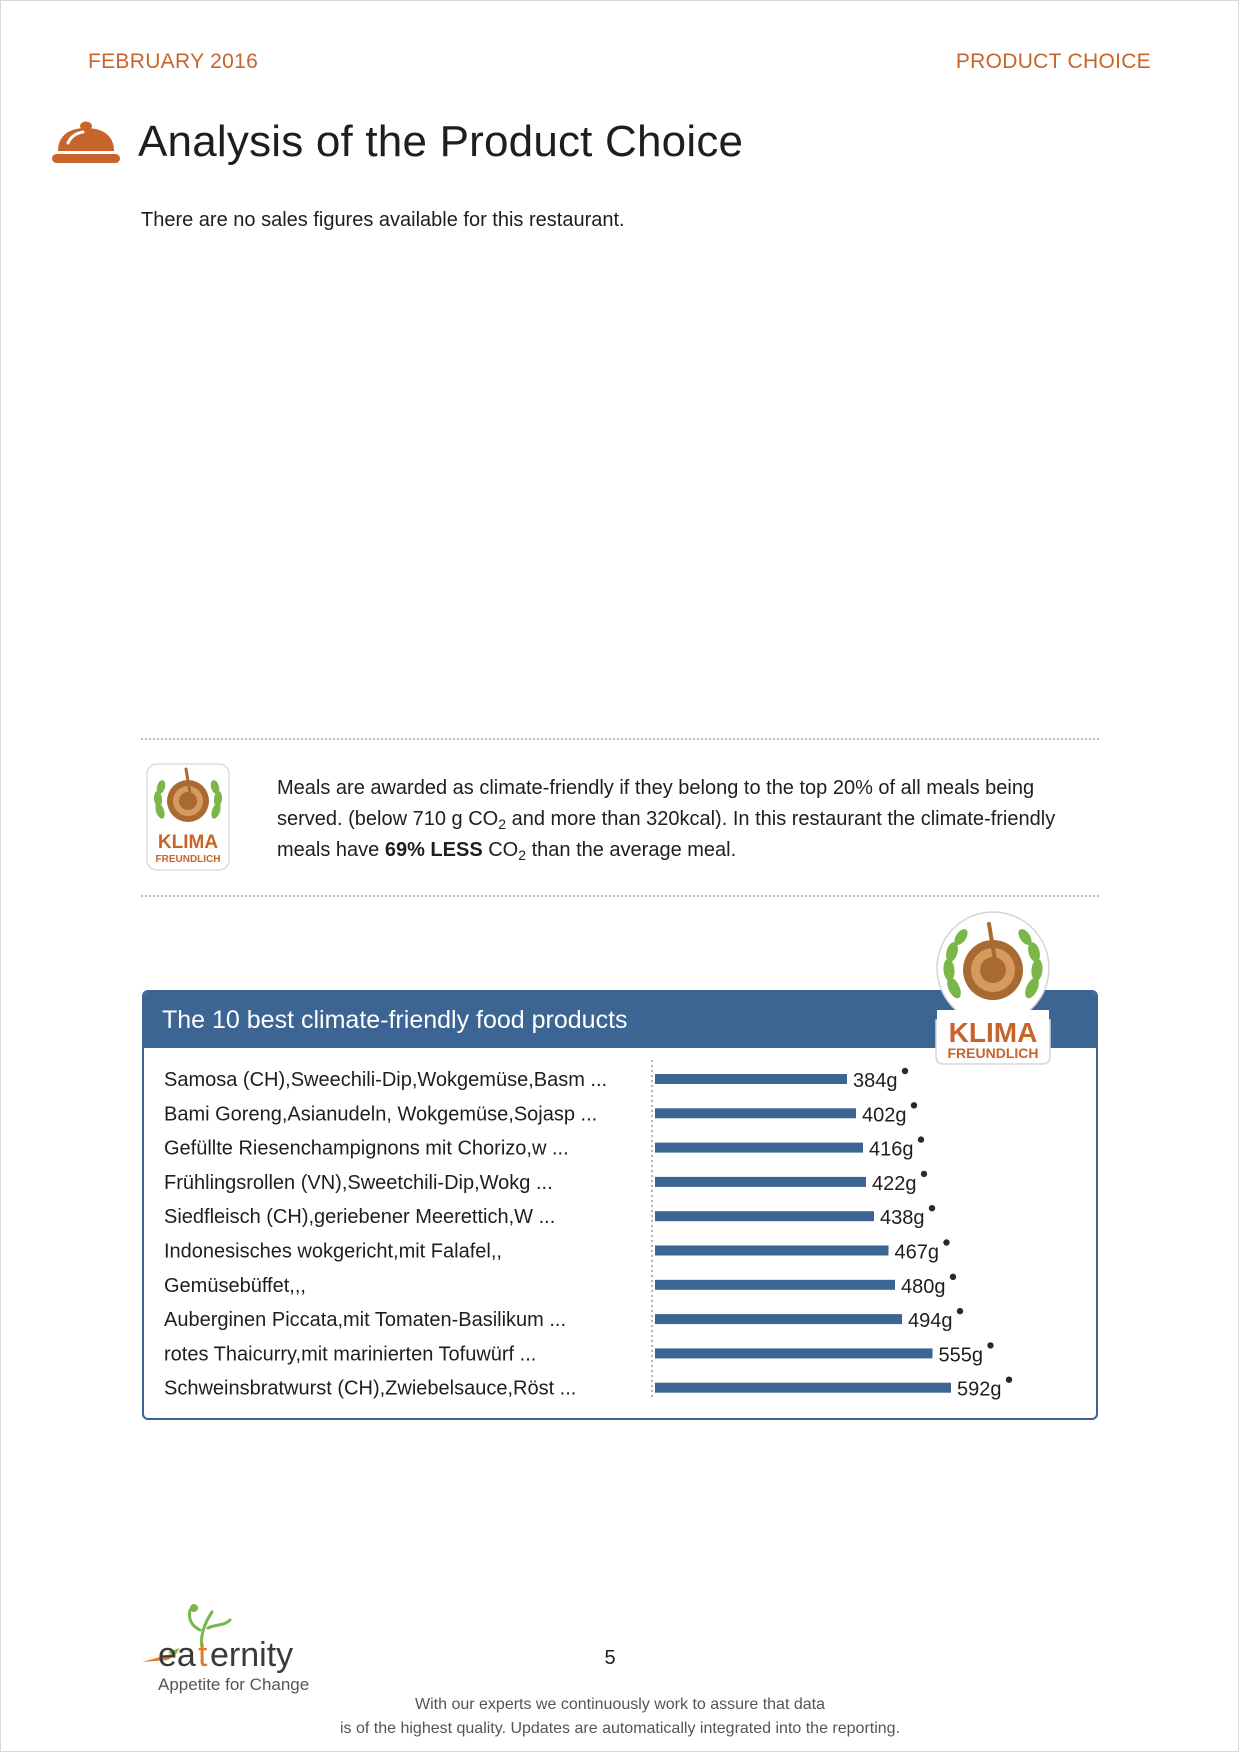  What do you see at coordinates (961, 1355) in the screenshot?
I see `value-label: 555g` at bounding box center [961, 1355].